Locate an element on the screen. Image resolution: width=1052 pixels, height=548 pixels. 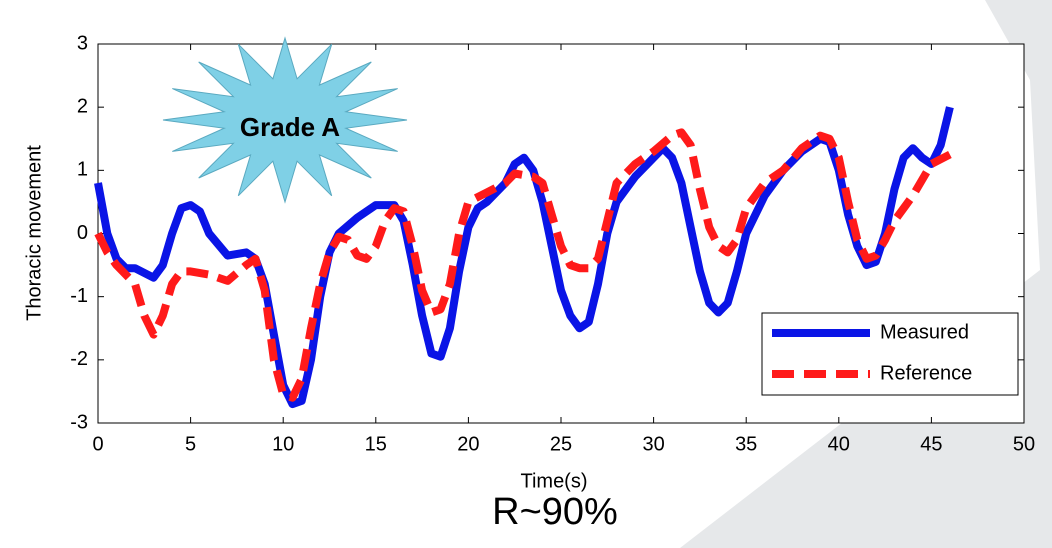
x-tick-label: 20 is located at coordinates (468, 444).